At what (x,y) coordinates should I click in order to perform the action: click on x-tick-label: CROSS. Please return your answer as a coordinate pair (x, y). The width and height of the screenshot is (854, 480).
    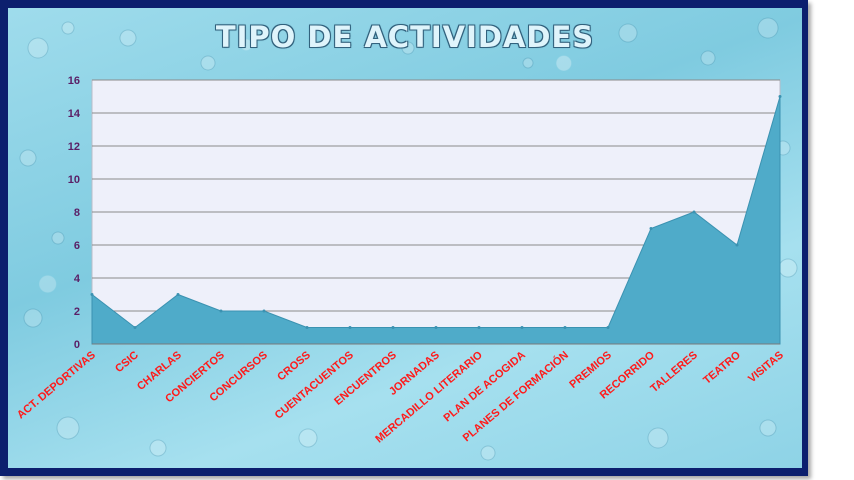
    Looking at the image, I should click on (294, 366).